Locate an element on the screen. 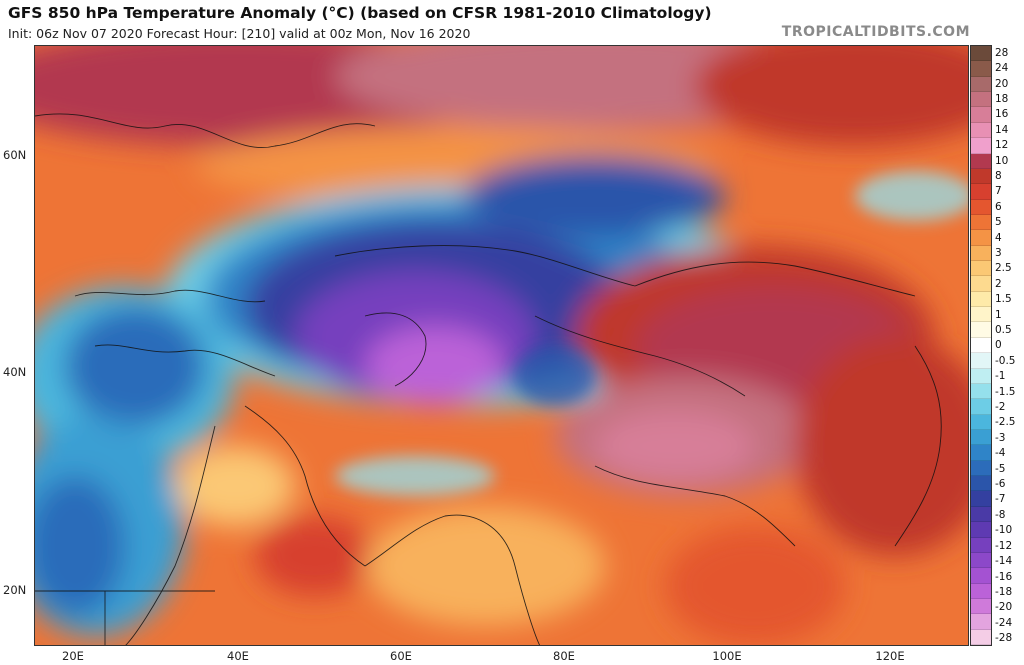  colorbar-level-label: -24 is located at coordinates (1004, 622).